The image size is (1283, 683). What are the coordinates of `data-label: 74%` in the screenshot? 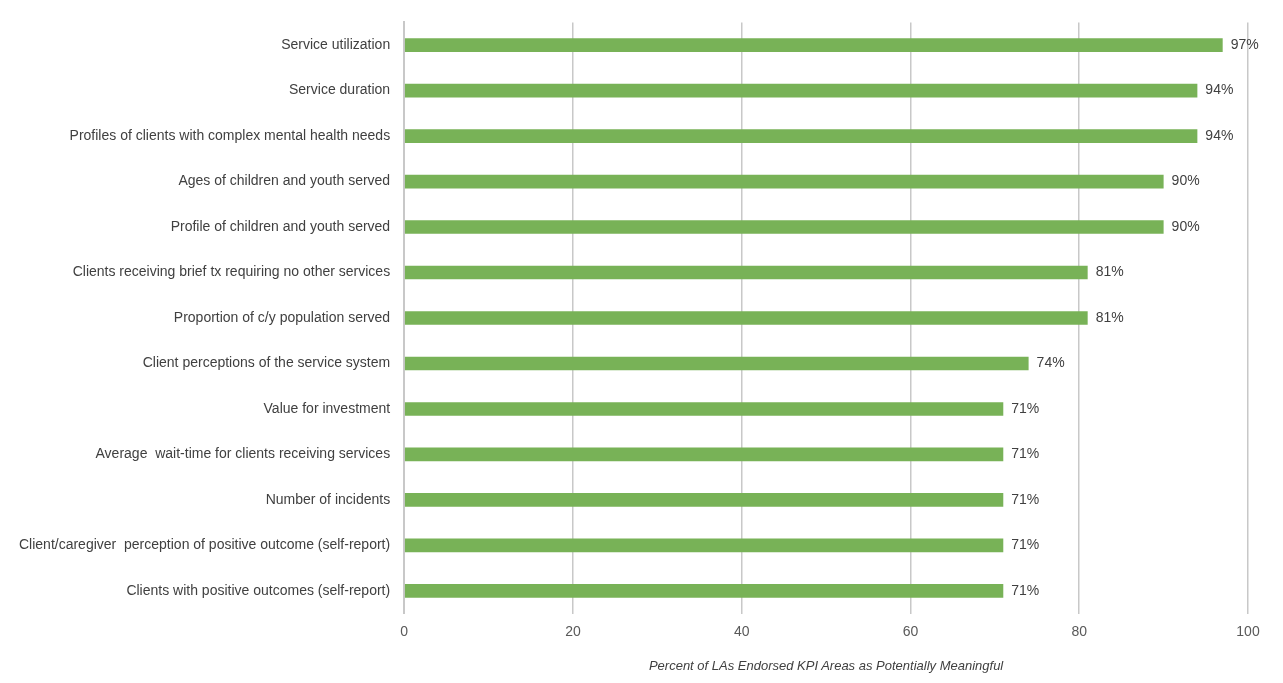 It's located at (1050, 362).